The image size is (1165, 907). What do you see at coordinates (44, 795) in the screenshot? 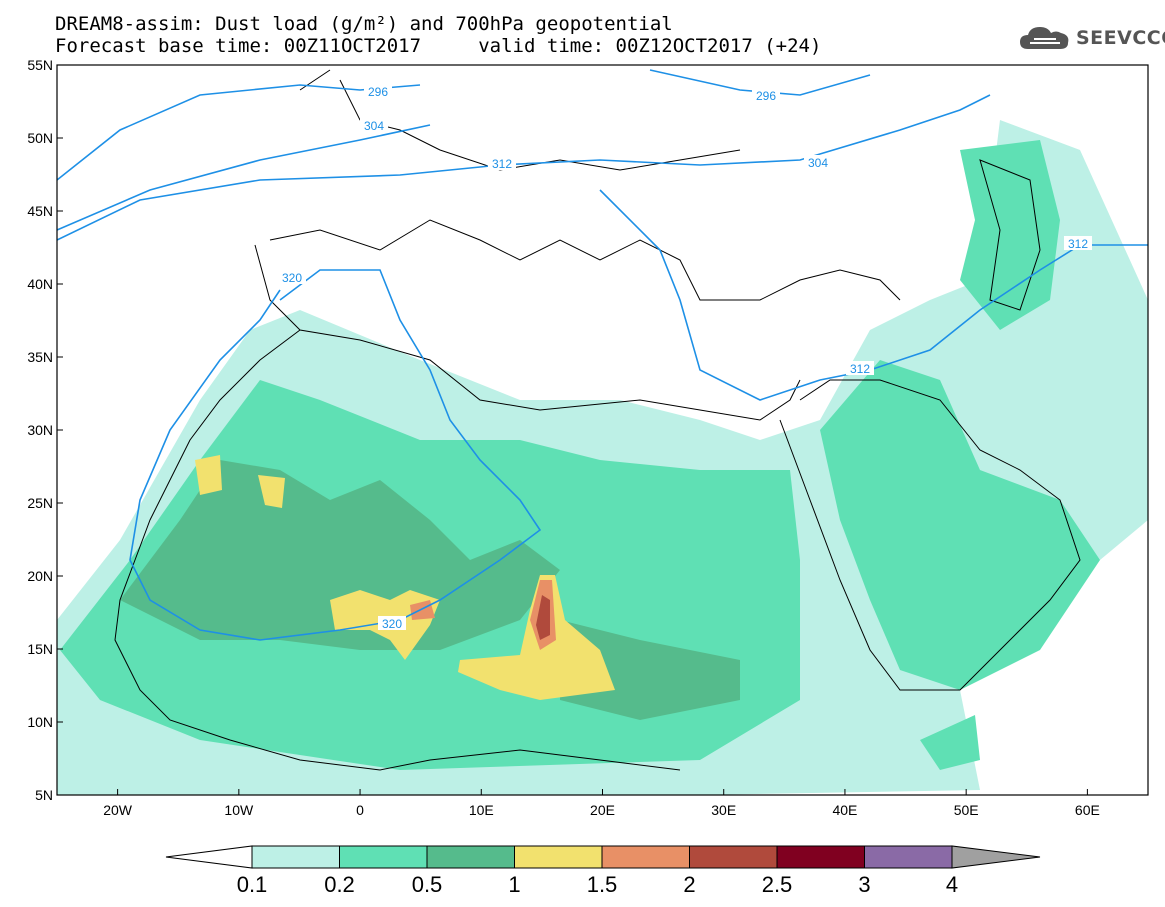
I see `lat-label: 5N` at bounding box center [44, 795].